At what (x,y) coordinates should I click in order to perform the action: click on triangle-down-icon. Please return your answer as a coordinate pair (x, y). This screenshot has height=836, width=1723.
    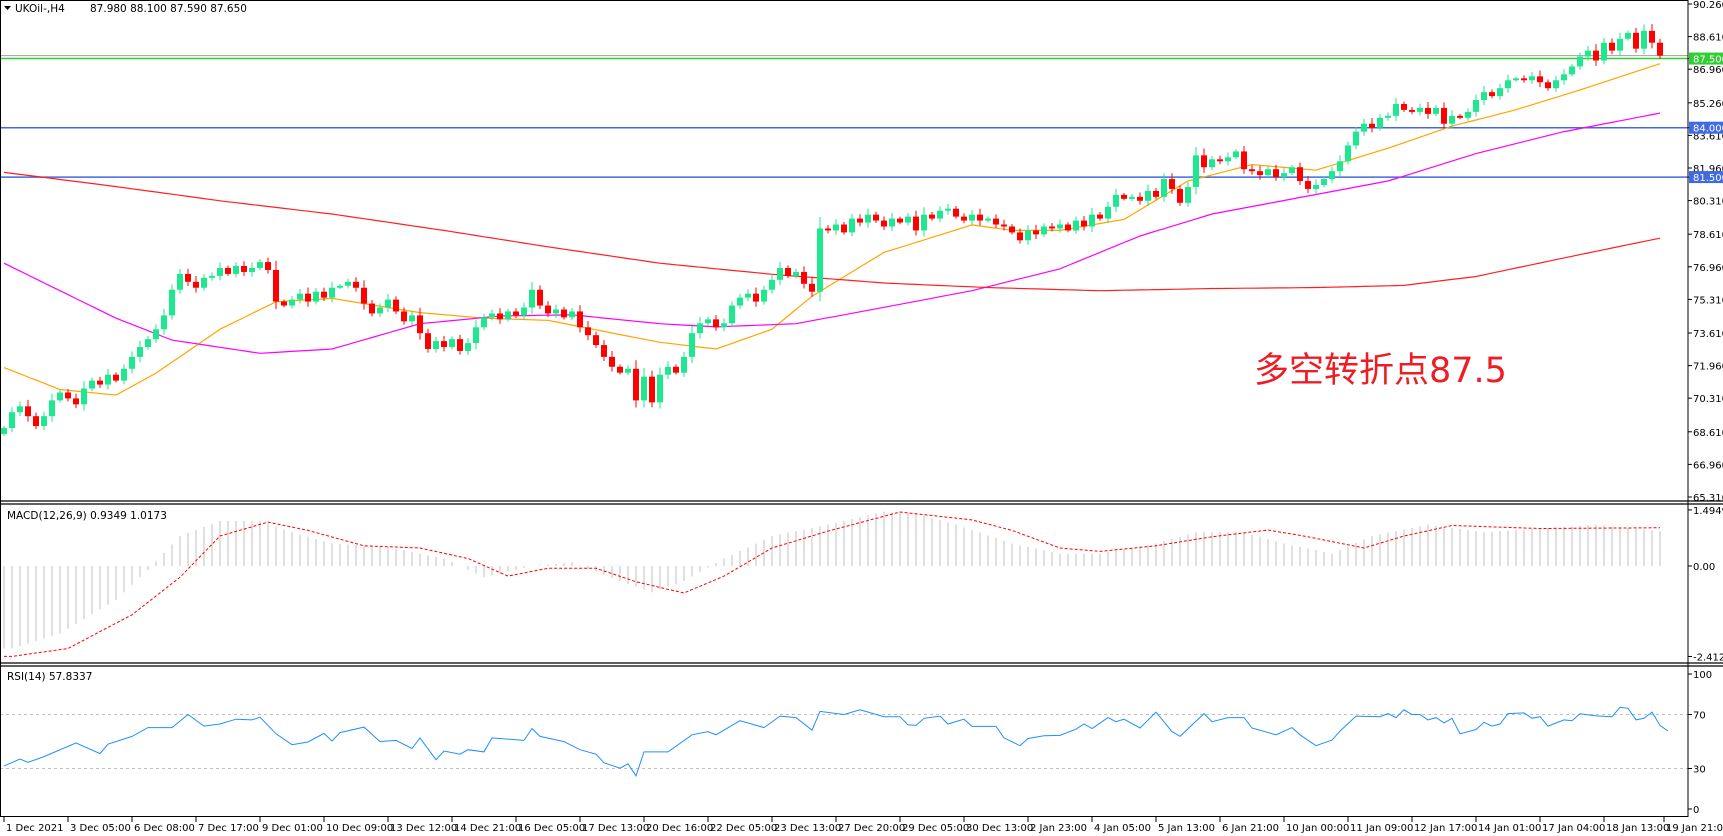
    Looking at the image, I should click on (7, 8).